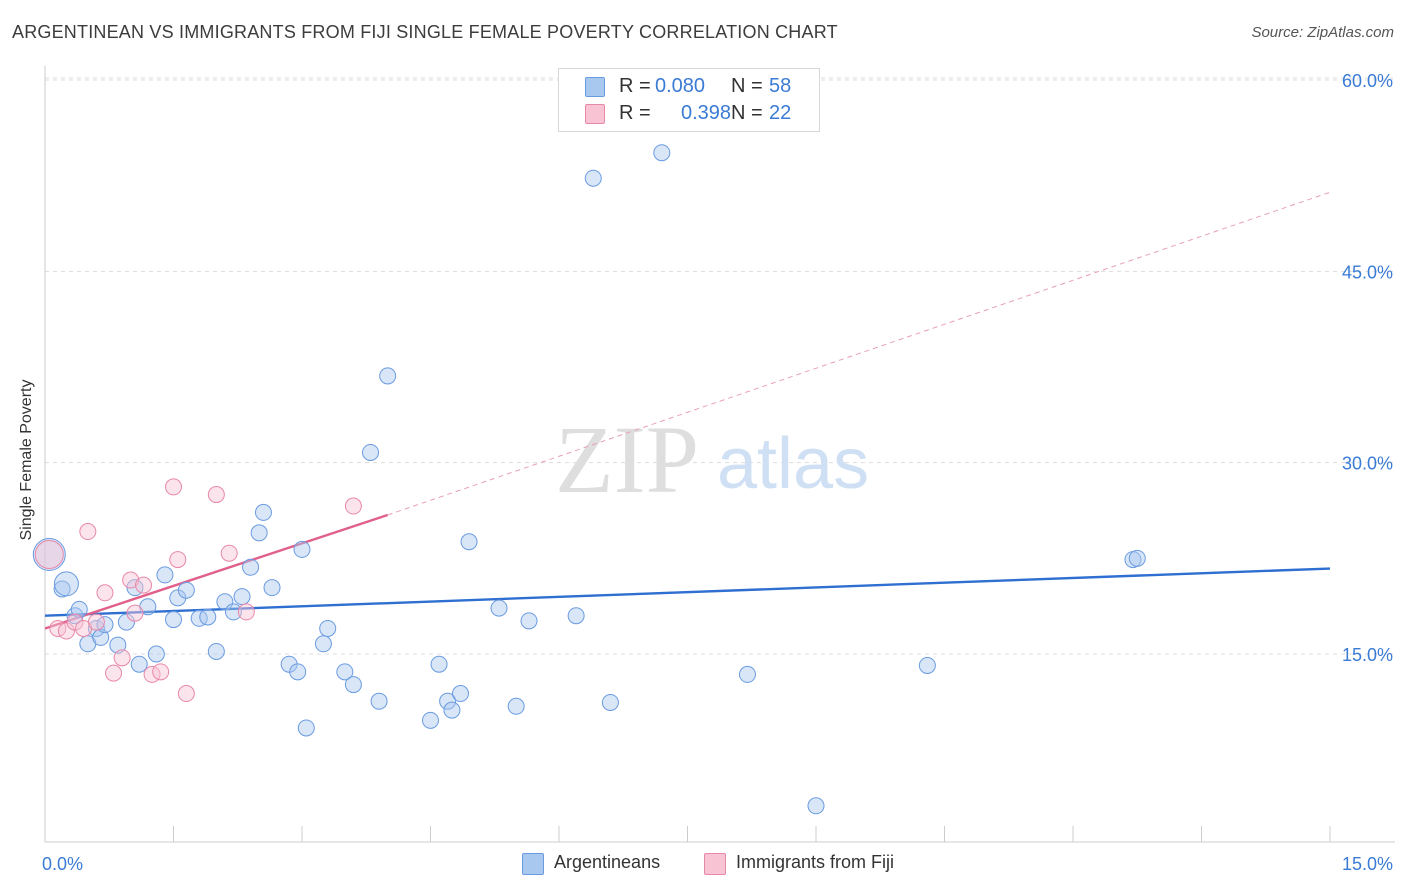 Image resolution: width=1406 pixels, height=892 pixels. What do you see at coordinates (780, 113) in the screenshot?
I see `legend-n-value: 22` at bounding box center [780, 113].